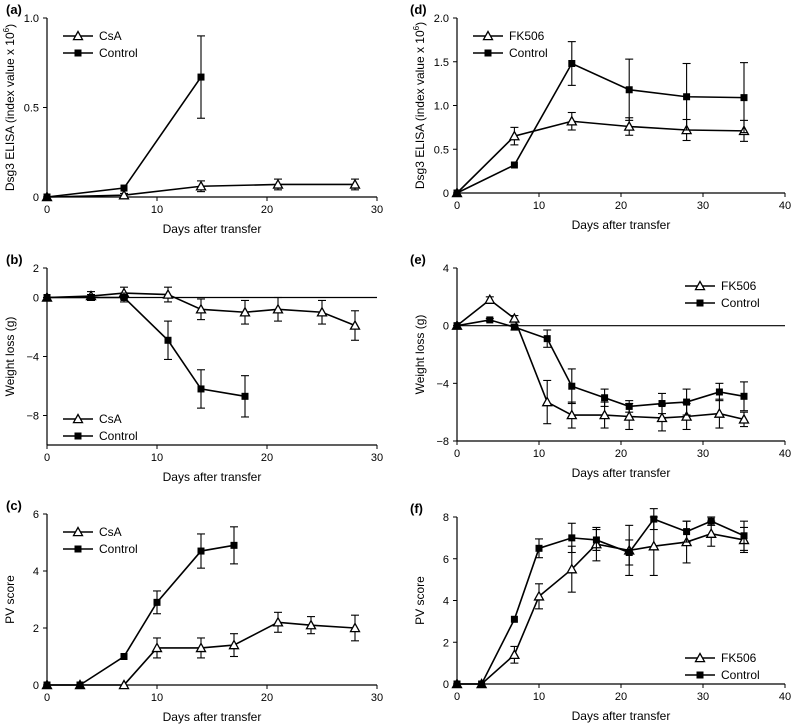 The width and height of the screenshot is (800, 724). I want to click on y-tick-label: 2, so click(36, 269).